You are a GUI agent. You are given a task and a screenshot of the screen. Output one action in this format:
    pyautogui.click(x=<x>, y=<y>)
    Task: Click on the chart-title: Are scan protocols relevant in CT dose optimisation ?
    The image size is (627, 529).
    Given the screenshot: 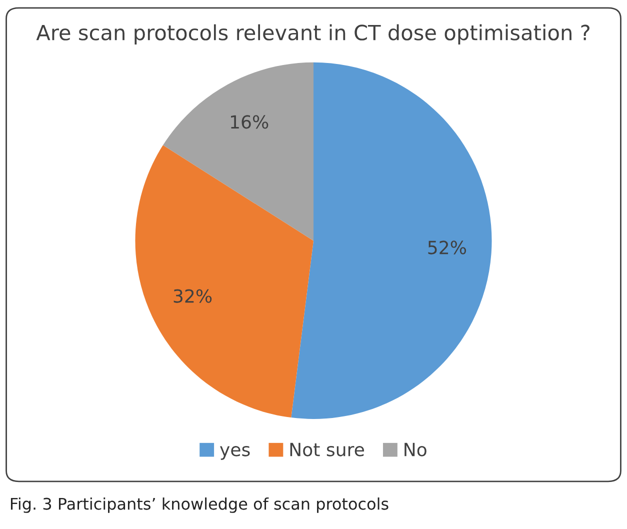 What is the action you would take?
    pyautogui.click(x=313, y=34)
    